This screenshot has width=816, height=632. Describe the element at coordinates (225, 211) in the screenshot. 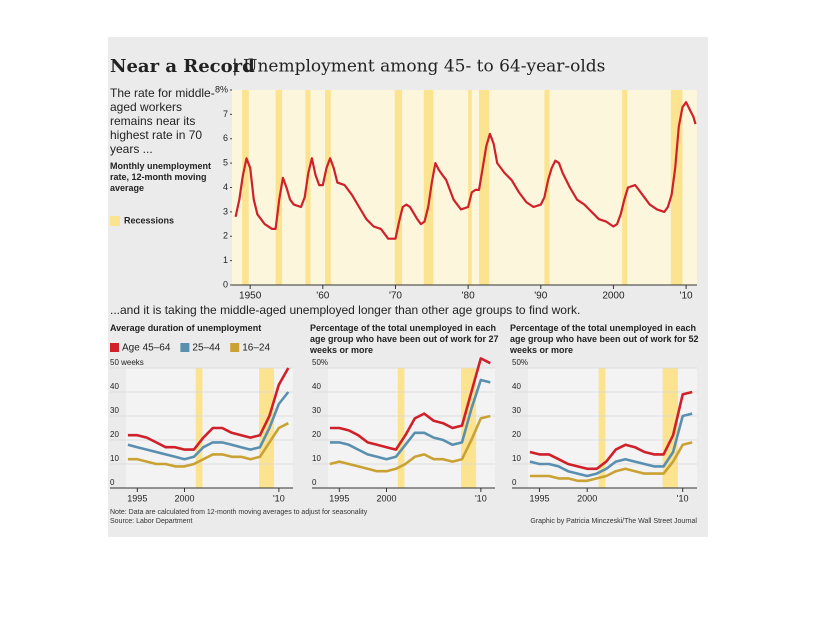

I see `y-tick-label: 3` at that location.